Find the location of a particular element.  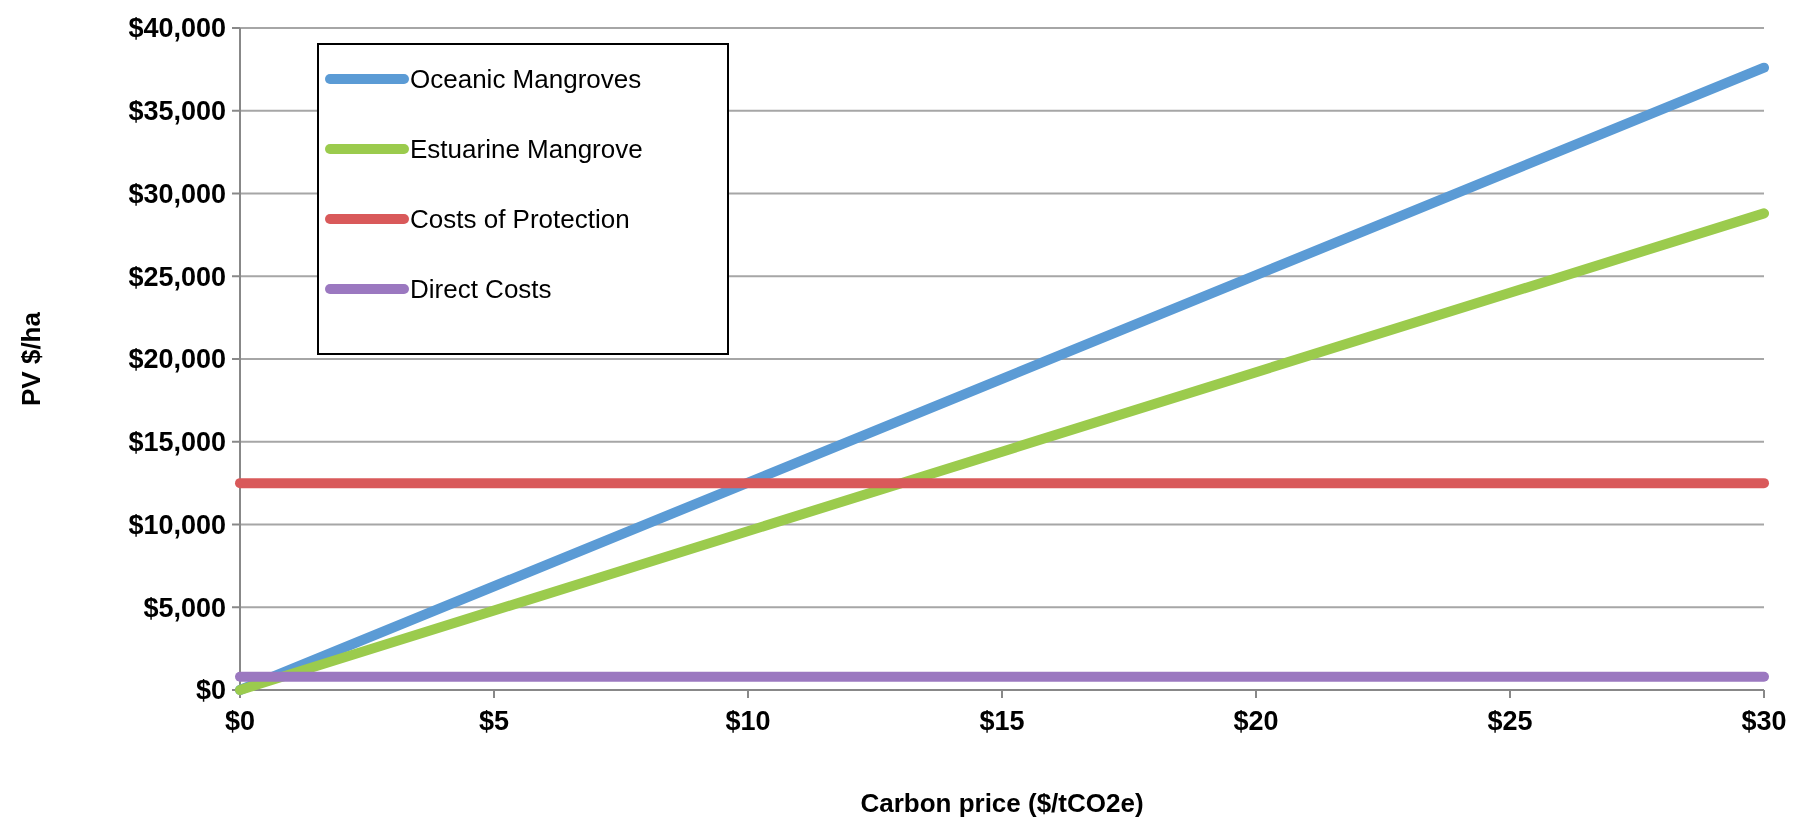

legend-label: Estuarine Mangrove is located at coordinates (526, 149).